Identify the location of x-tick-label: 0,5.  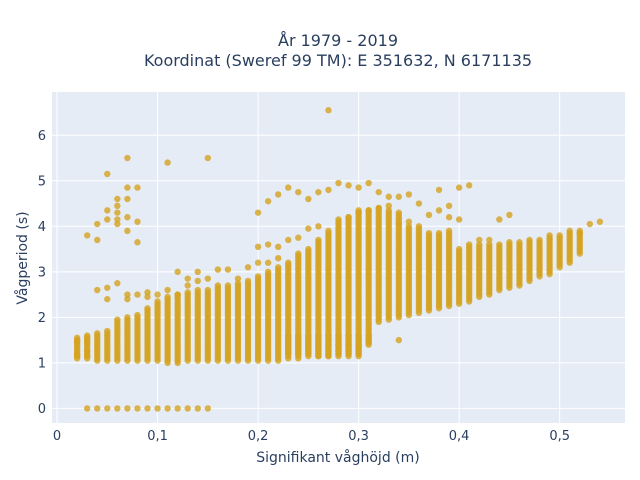
(559, 436).